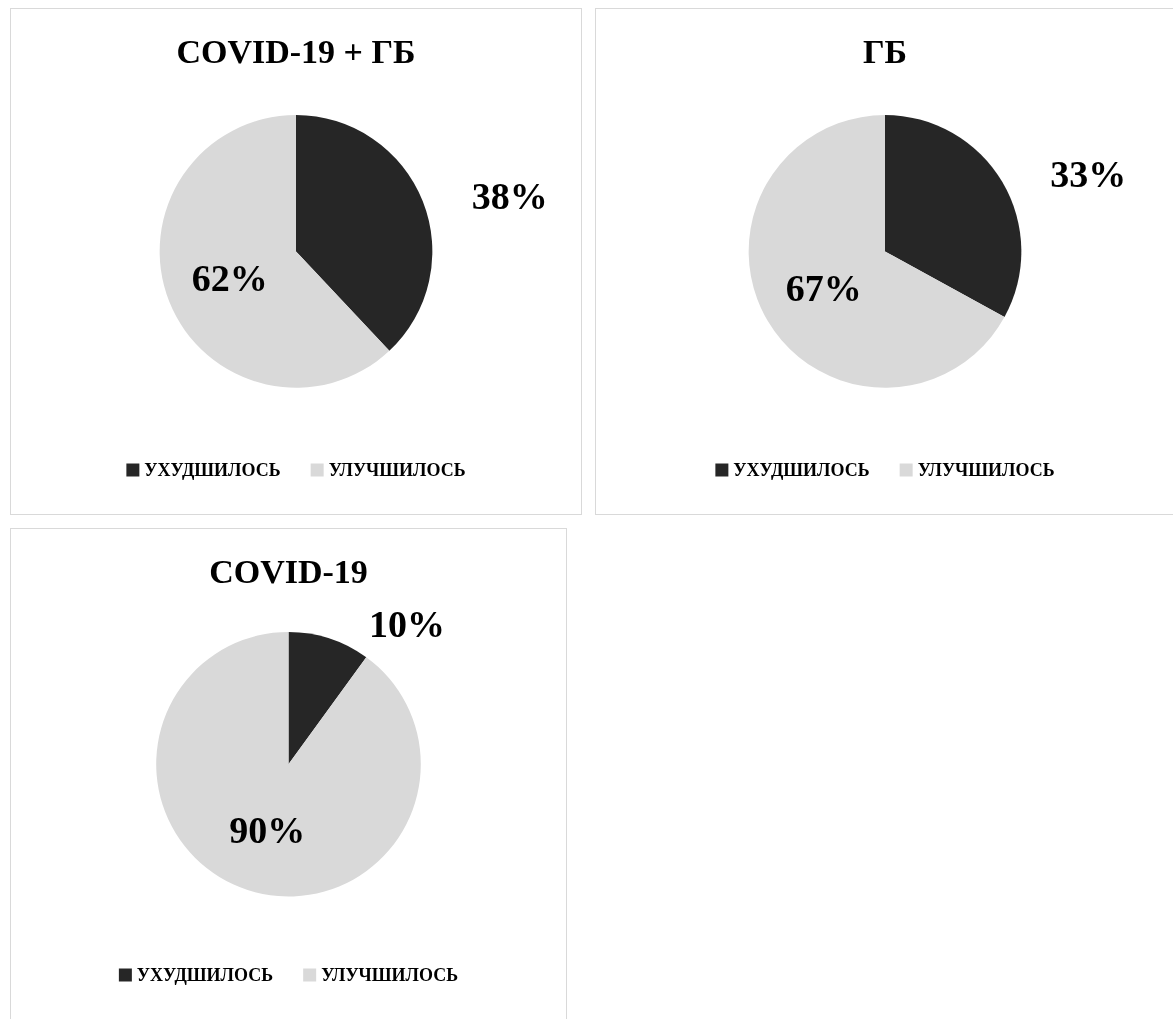 This screenshot has height=1019, width=1173. What do you see at coordinates (885, 51) in the screenshot?
I see `chart-title: ГБ` at bounding box center [885, 51].